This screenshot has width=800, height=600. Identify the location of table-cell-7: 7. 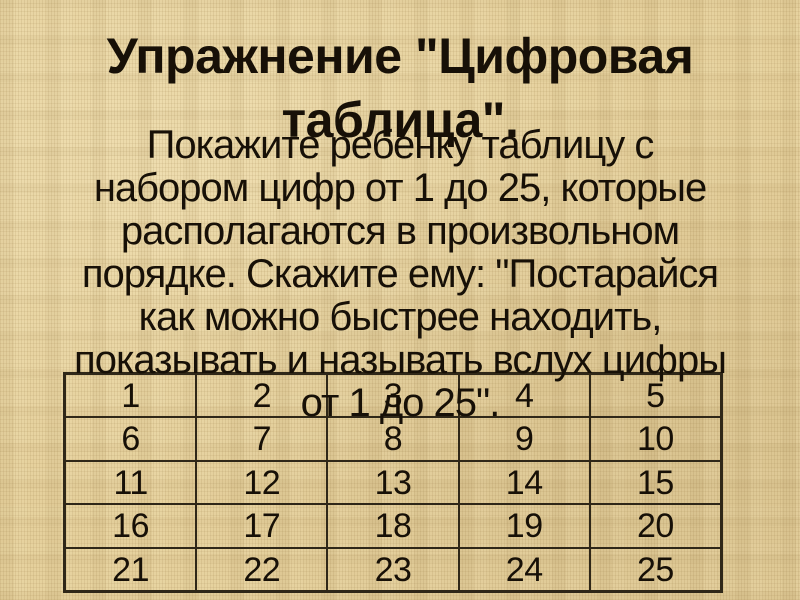
(262, 439).